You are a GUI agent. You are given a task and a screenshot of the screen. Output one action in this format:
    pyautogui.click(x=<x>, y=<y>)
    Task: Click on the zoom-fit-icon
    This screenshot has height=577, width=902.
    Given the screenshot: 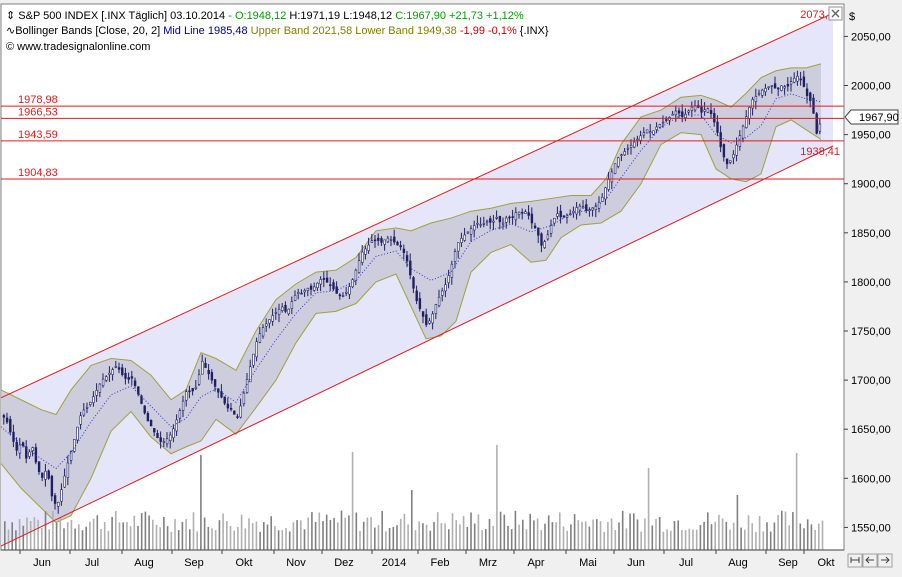 What is the action you would take?
    pyautogui.click(x=855, y=560)
    